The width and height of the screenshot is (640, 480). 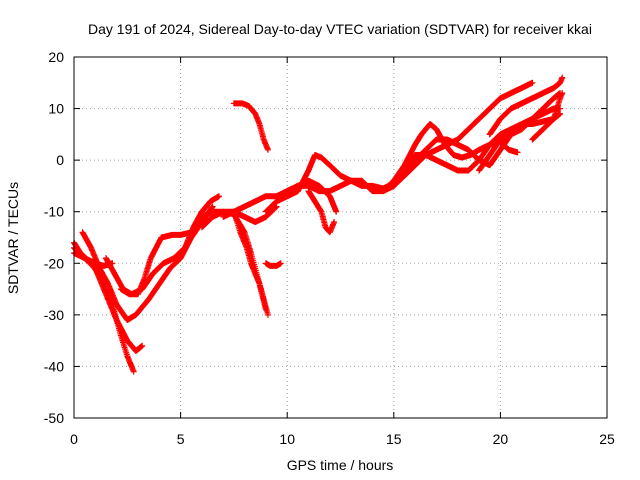 I want to click on data-markers-arc20, so click(x=547, y=116).